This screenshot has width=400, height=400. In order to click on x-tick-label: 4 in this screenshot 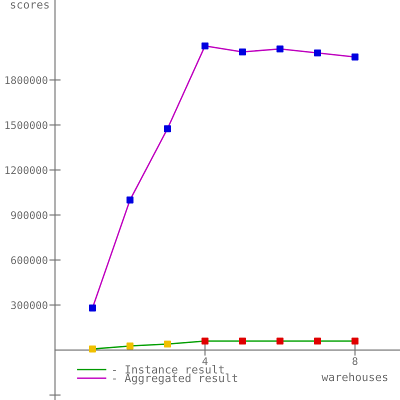, I will do `click(205, 361)`.